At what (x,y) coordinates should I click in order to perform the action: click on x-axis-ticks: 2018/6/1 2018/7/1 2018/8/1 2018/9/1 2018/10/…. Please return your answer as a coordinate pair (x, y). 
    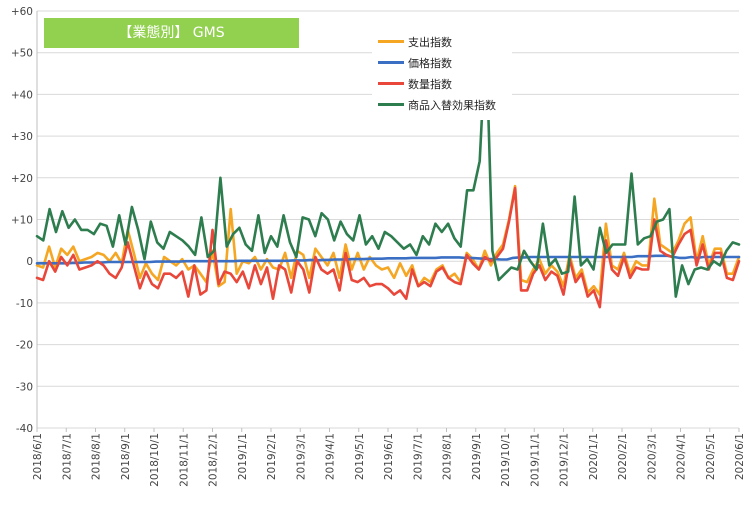
    Looking at the image, I should click on (387, 457).